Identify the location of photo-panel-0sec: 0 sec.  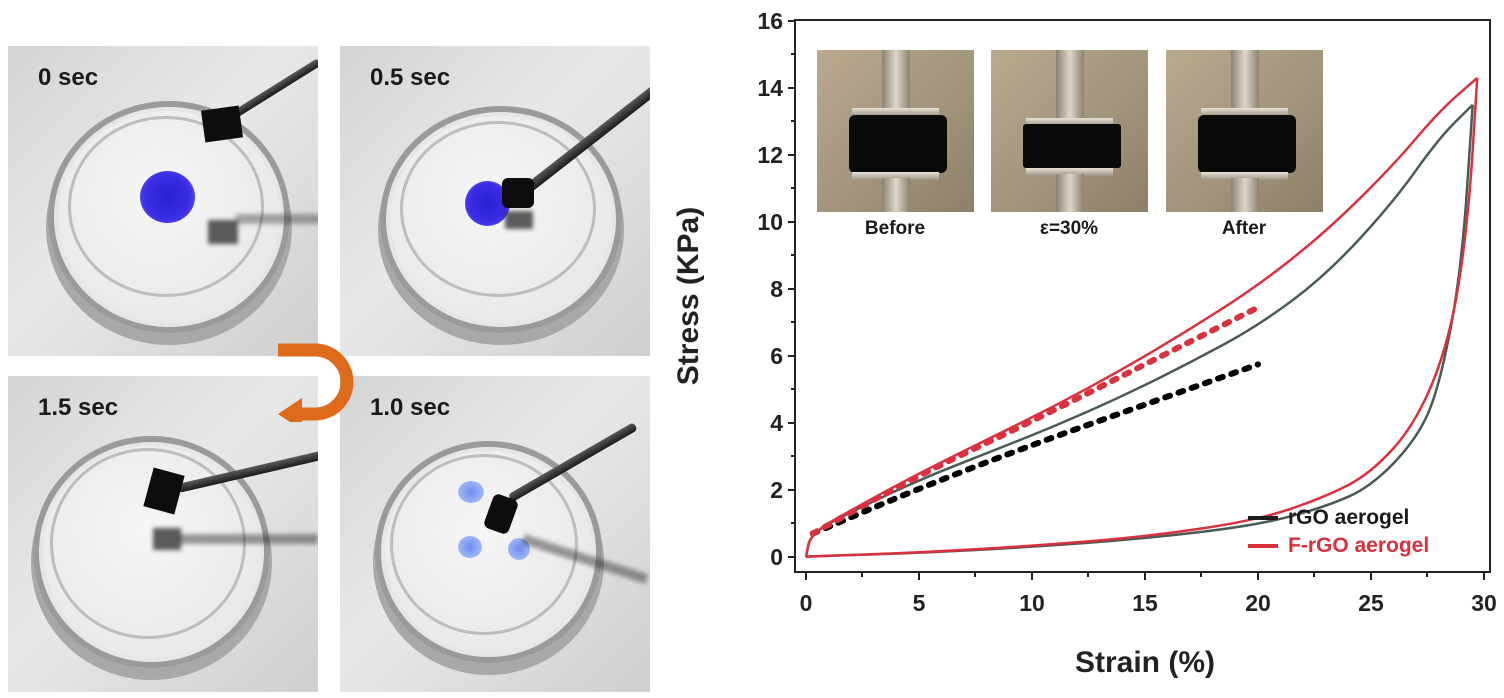
(163, 201).